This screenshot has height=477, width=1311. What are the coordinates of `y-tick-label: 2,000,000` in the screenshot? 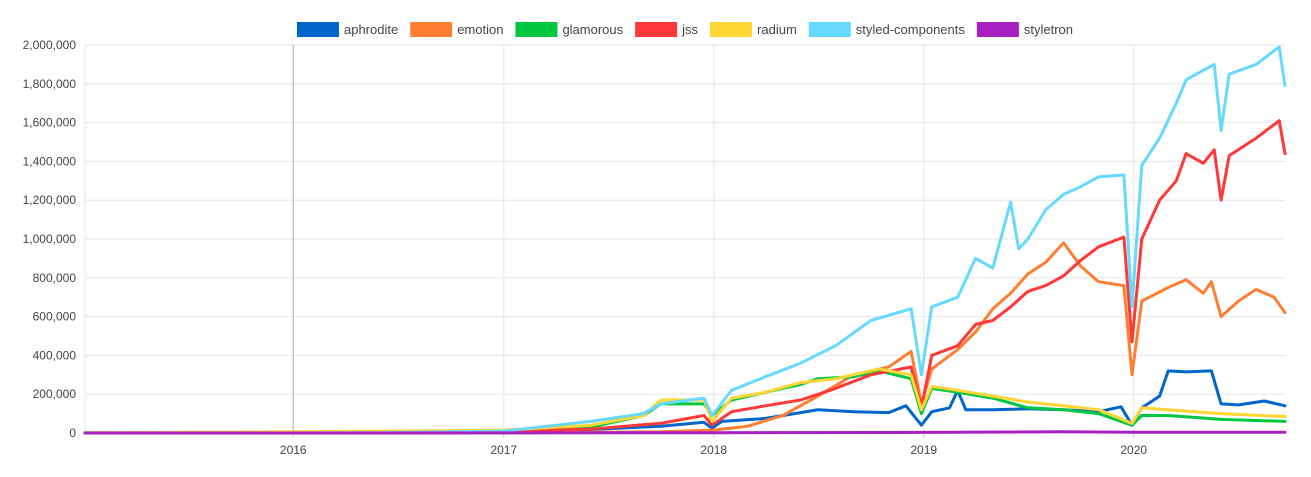 It's located at (50, 45).